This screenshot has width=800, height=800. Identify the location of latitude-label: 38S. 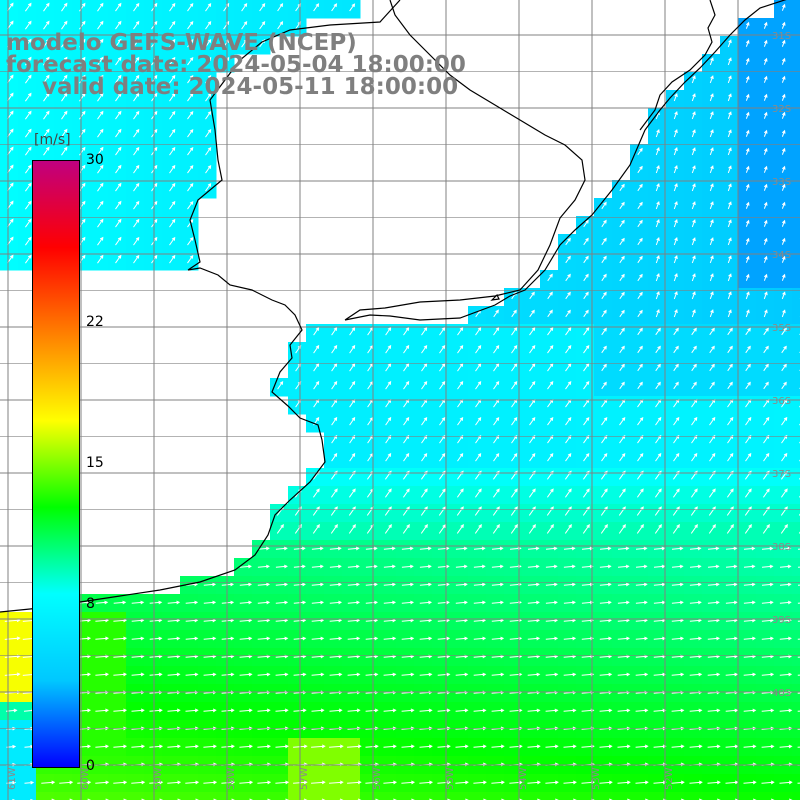
(781, 547).